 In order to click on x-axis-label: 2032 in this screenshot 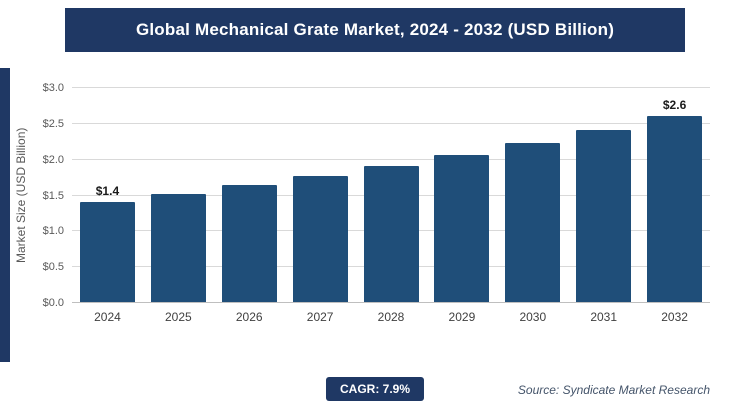, I will do `click(674, 317)`.